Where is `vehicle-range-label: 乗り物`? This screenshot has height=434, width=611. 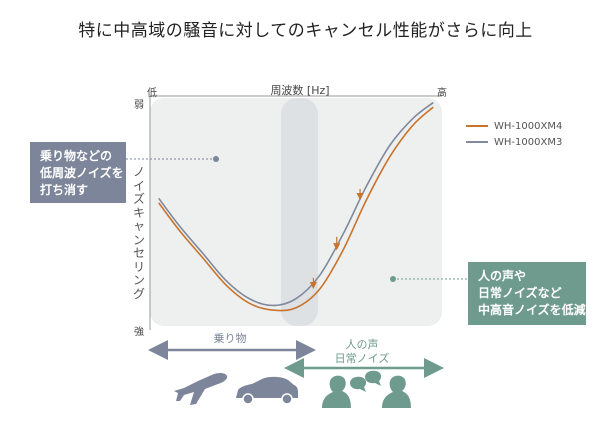 vehicle-range-label: 乗り物 is located at coordinates (230, 338).